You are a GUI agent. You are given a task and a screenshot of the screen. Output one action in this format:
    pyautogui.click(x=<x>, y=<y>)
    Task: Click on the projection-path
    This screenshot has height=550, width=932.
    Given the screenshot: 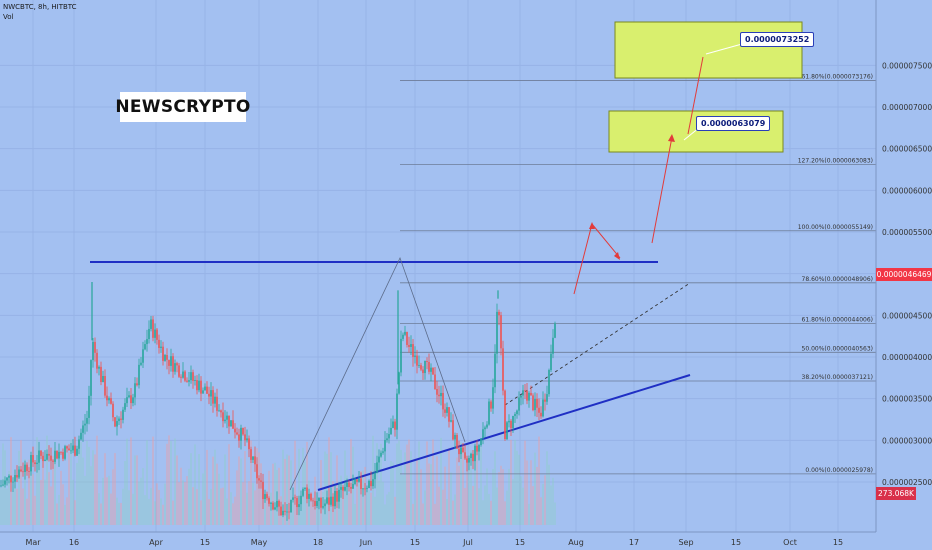 What is the action you would take?
    pyautogui.click(x=638, y=175)
    